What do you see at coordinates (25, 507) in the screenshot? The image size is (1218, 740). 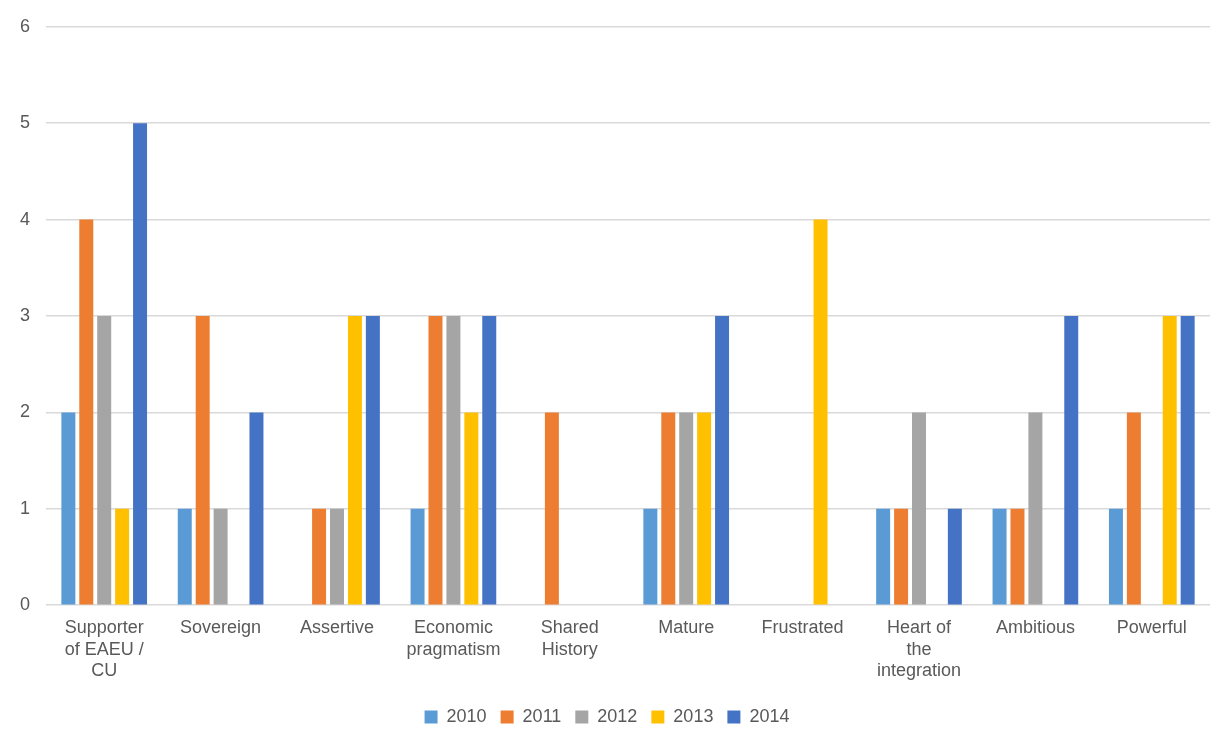 I see `y-tick-label: 1` at bounding box center [25, 507].